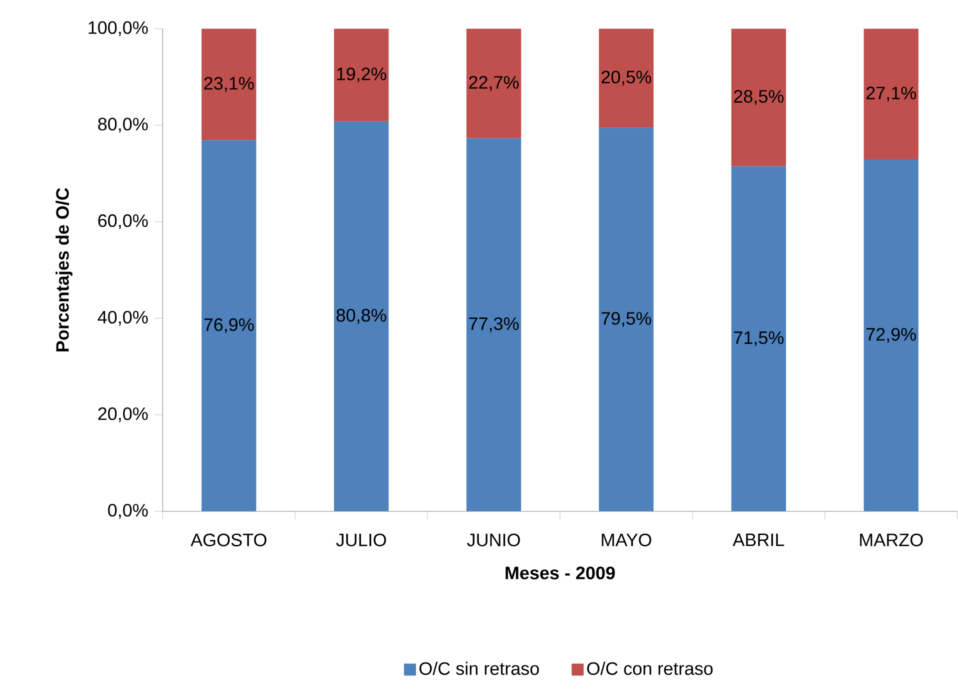 Image resolution: width=958 pixels, height=690 pixels. Describe the element at coordinates (891, 540) in the screenshot. I see `x-tick-label: MARZO` at that location.